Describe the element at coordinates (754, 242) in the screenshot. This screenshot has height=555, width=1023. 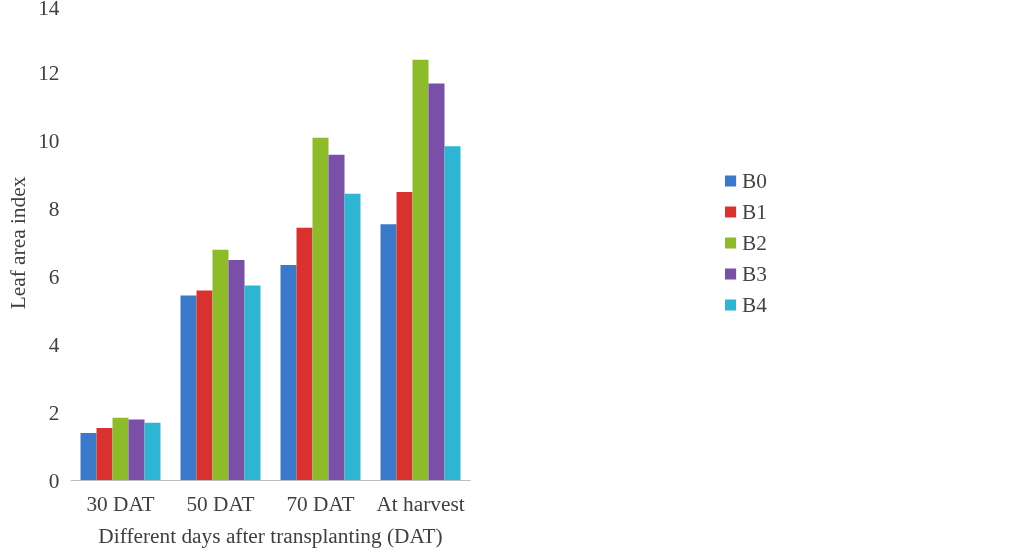
I see `legend-label: B2` at that location.